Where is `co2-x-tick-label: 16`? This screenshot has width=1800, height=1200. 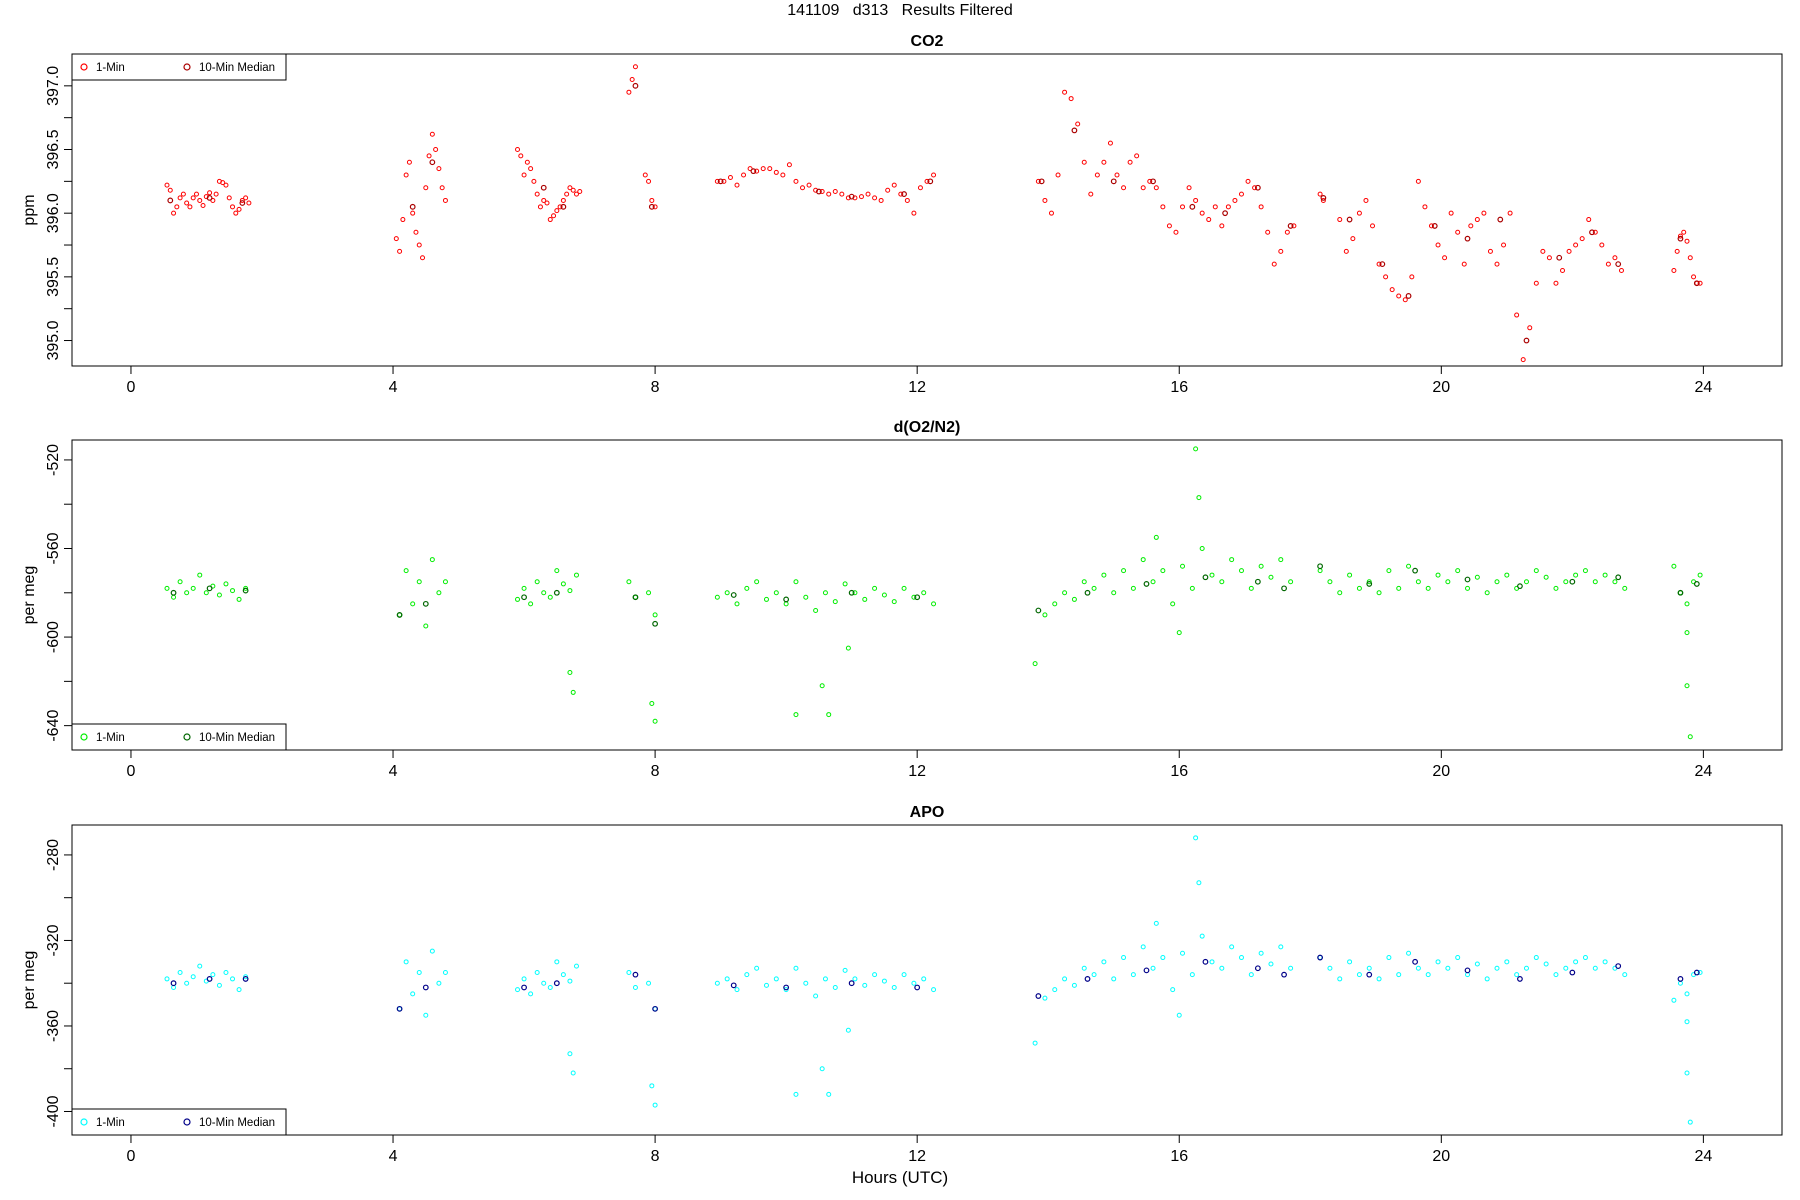
co2-x-tick-label: 16 is located at coordinates (1179, 387).